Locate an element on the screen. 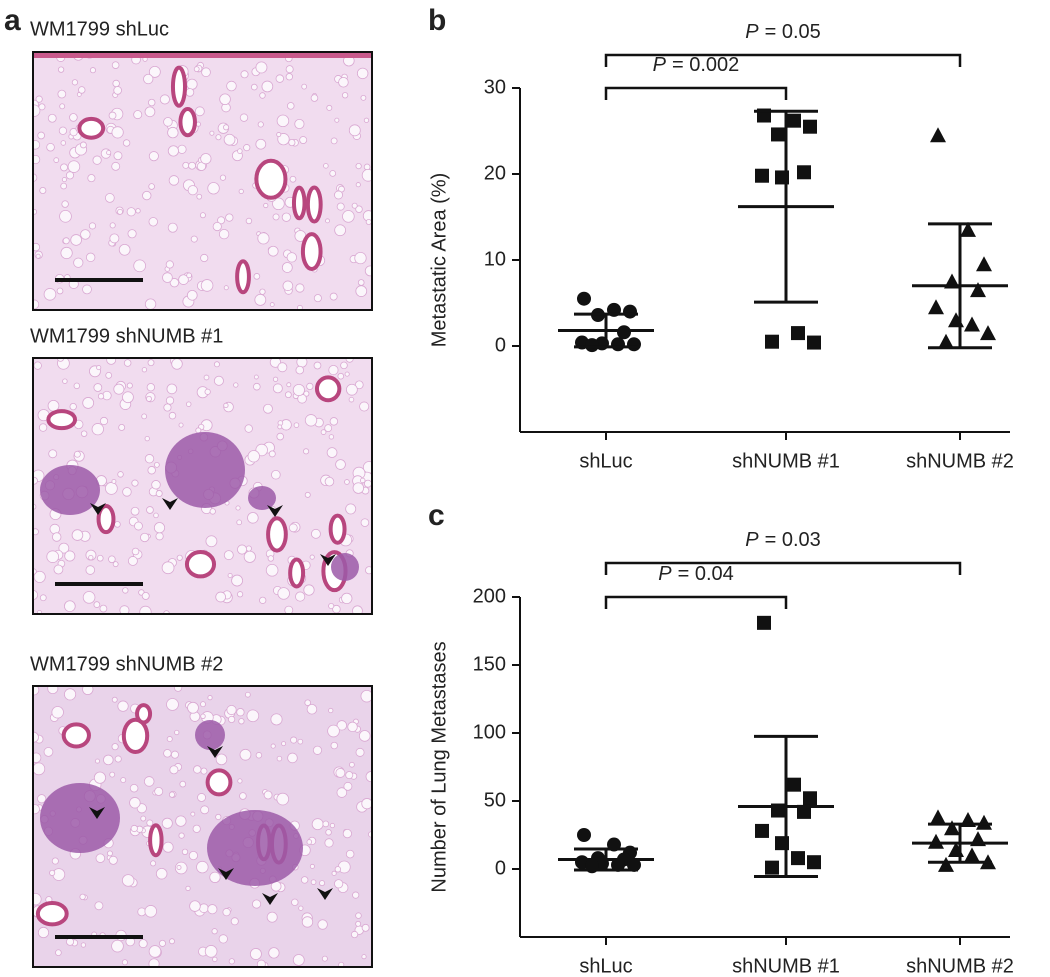 This screenshot has width=1050, height=977. y-tick-label: 0 is located at coordinates (500, 345).